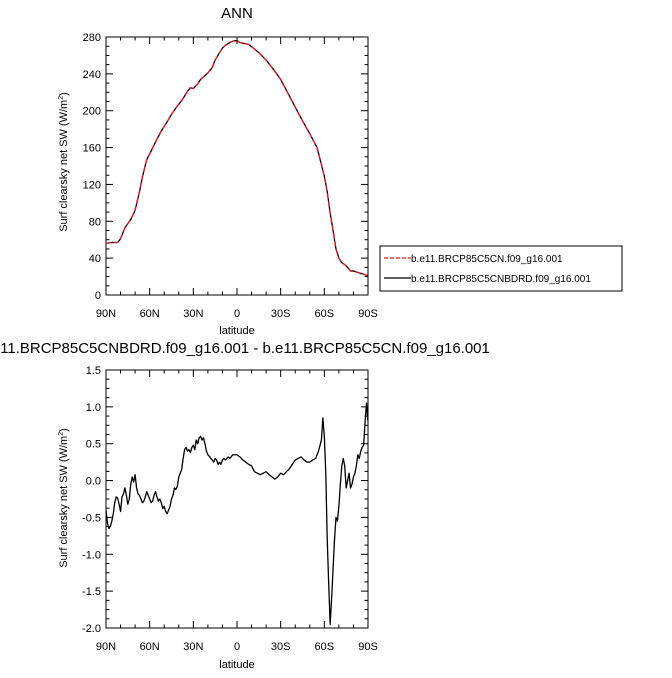 The width and height of the screenshot is (672, 678). What do you see at coordinates (93, 371) in the screenshot?
I see `panel2-ytick-label: 1.5` at bounding box center [93, 371].